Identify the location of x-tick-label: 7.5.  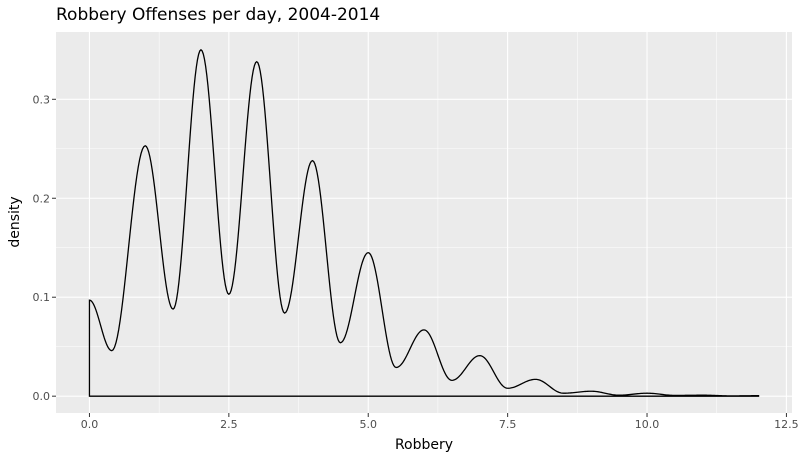
(508, 424).